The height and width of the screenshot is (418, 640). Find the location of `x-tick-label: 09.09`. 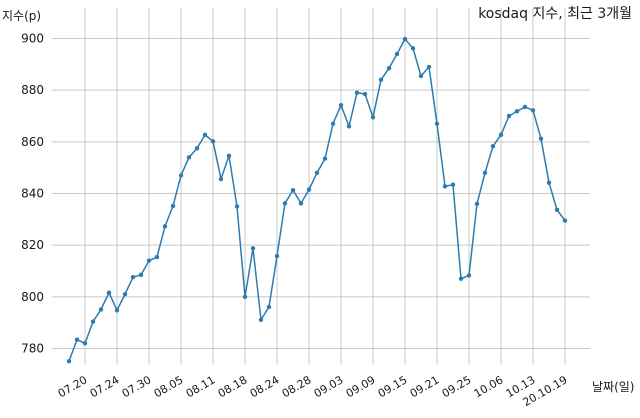

x-tick-label: 09.09 is located at coordinates (361, 386).